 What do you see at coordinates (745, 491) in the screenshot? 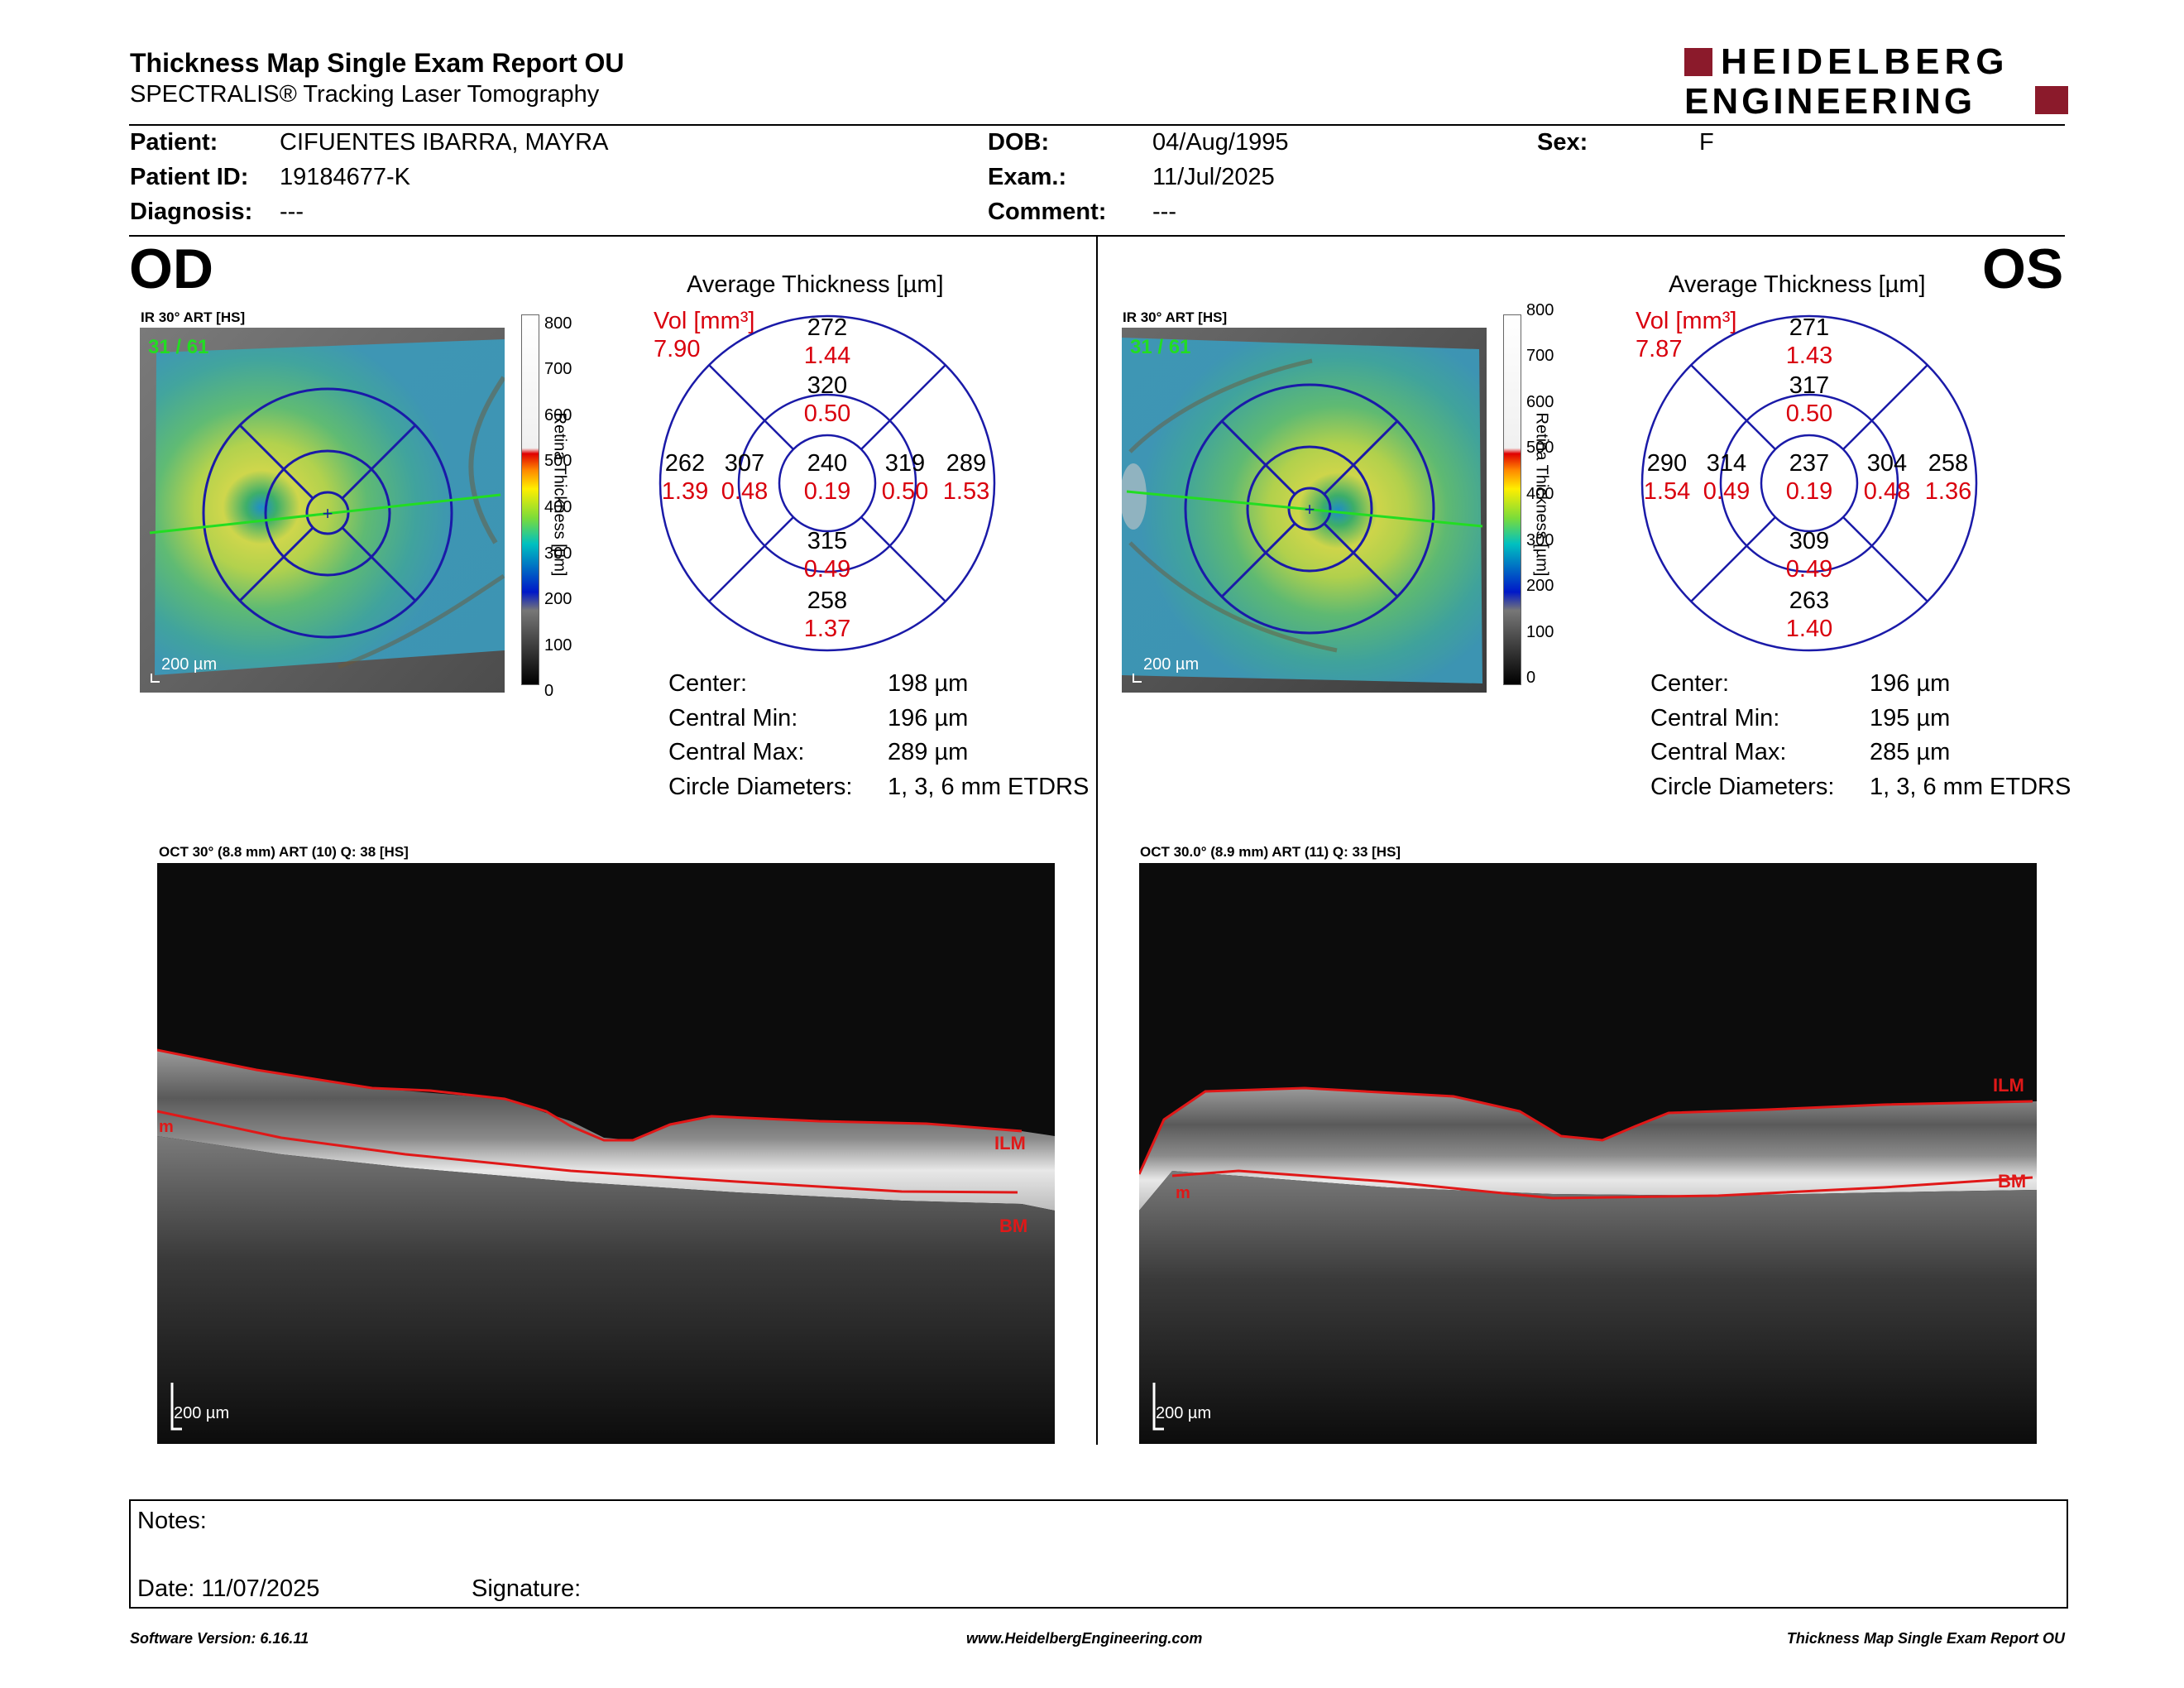
I see `od-inner-left-vol: 0.48` at bounding box center [745, 491].